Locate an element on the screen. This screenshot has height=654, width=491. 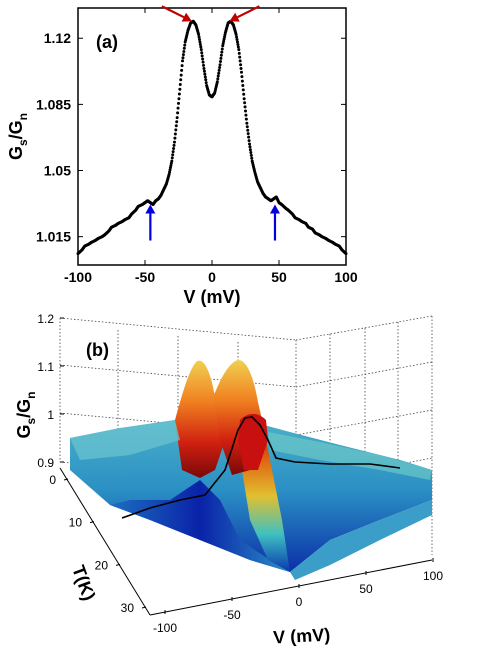
surface-front-right is located at coordinates (361, 540).